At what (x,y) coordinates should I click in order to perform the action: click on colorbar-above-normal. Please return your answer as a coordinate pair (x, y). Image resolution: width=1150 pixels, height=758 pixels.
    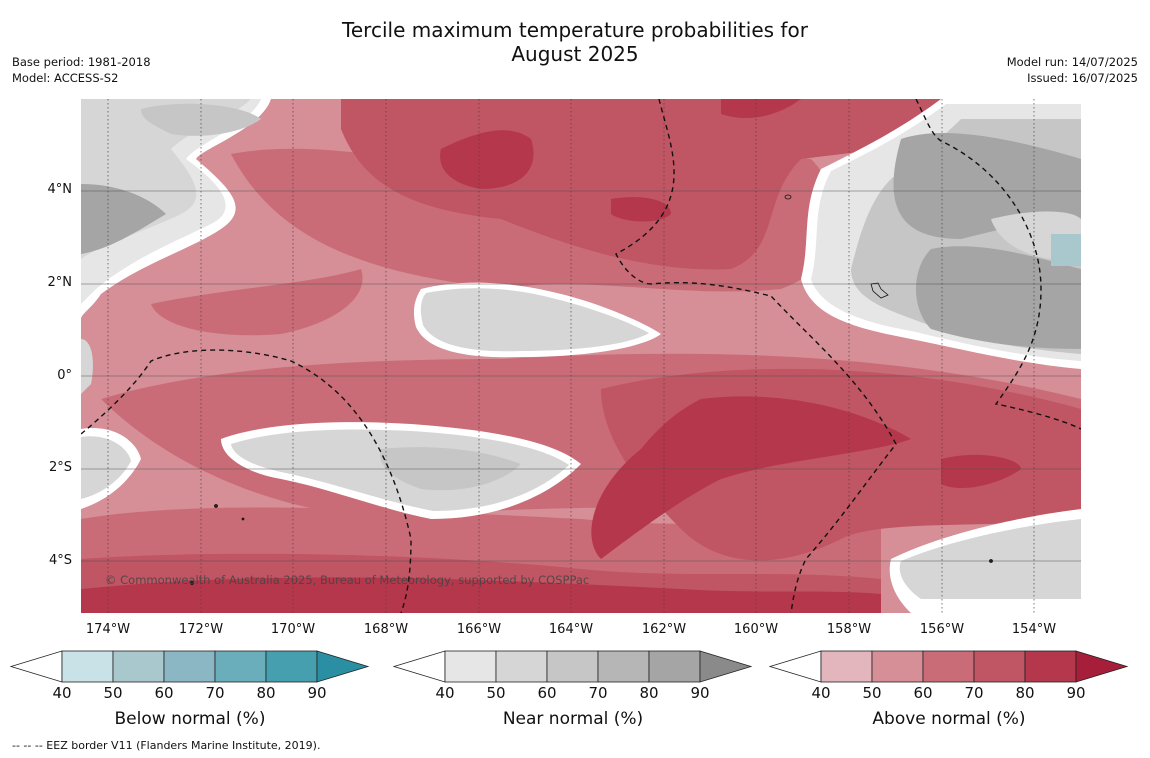
    Looking at the image, I should click on (948, 666).